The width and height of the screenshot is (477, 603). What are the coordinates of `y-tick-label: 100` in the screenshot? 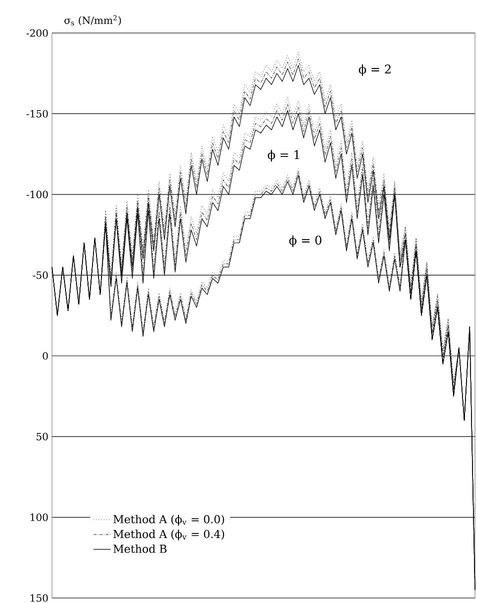 It's located at (39, 518).